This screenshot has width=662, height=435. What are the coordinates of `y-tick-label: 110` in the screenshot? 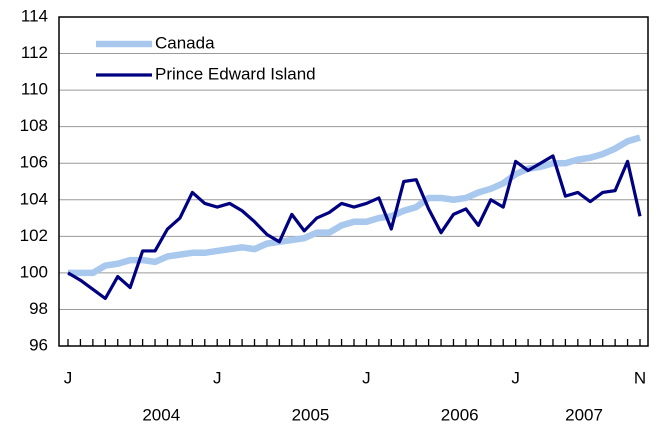 It's located at (34, 89).